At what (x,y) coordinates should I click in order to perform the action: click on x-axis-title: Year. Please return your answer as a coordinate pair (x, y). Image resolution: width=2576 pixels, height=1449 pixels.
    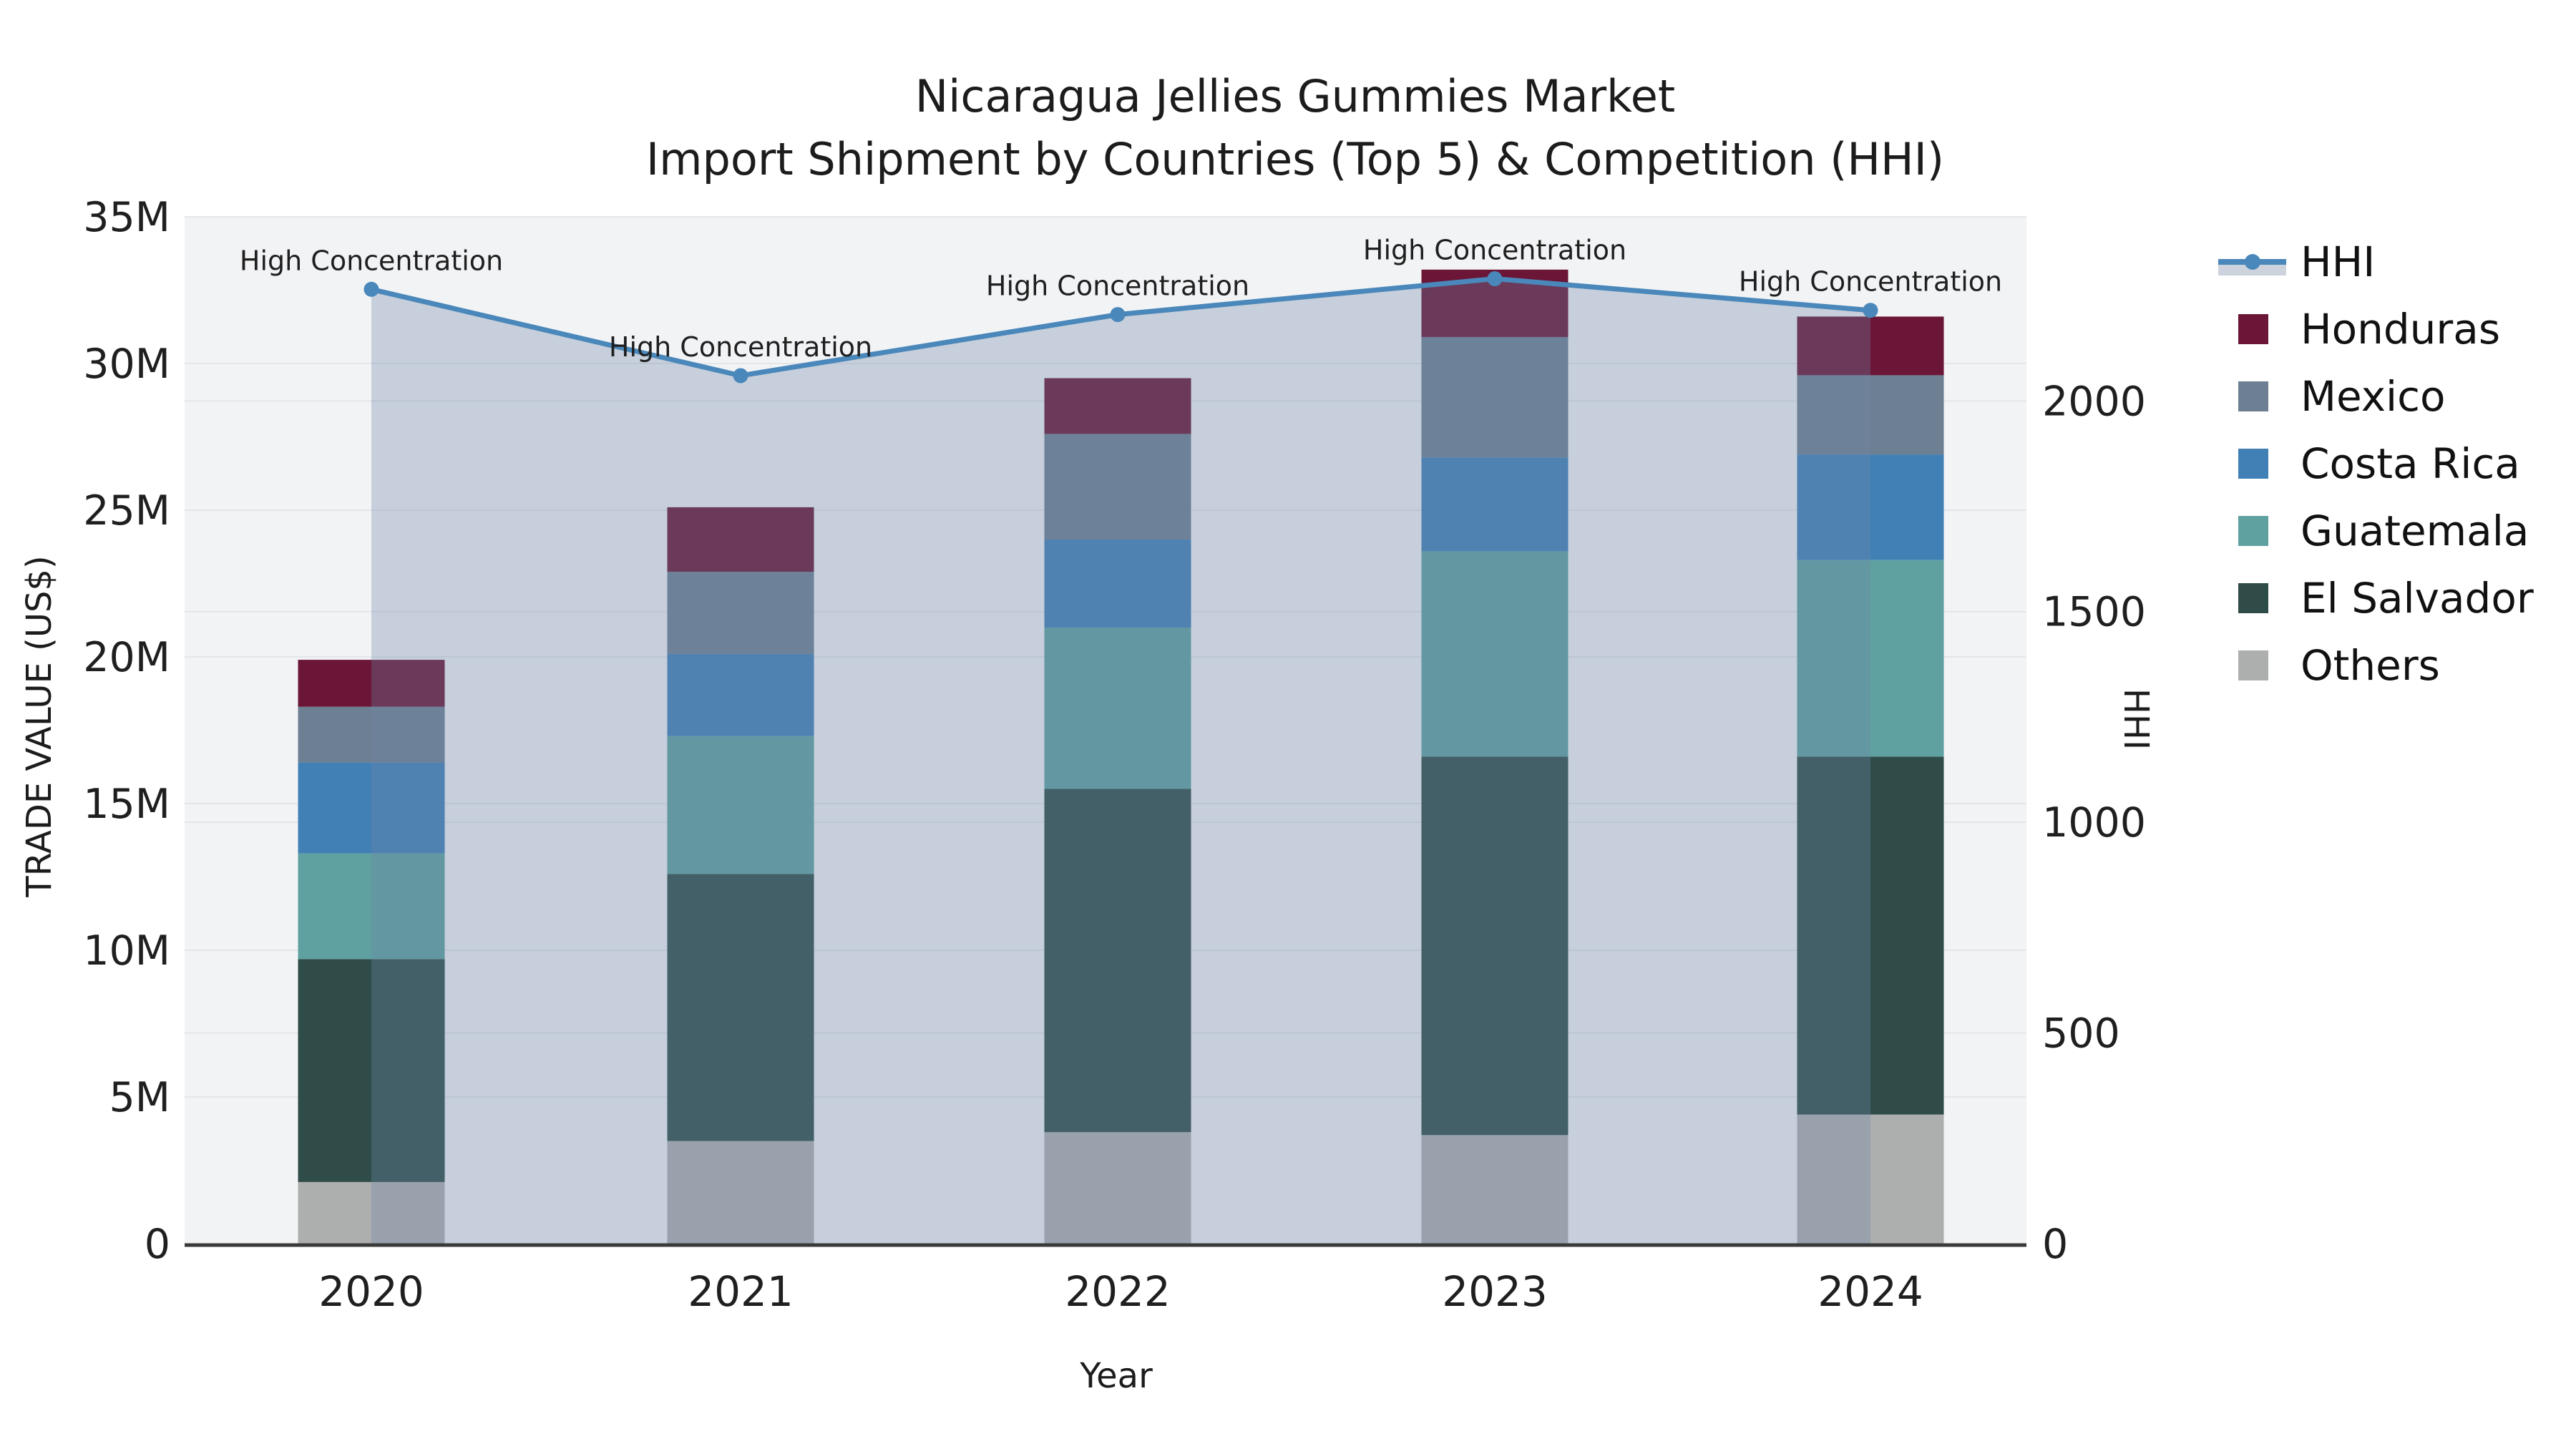
    Looking at the image, I should click on (1116, 1376).